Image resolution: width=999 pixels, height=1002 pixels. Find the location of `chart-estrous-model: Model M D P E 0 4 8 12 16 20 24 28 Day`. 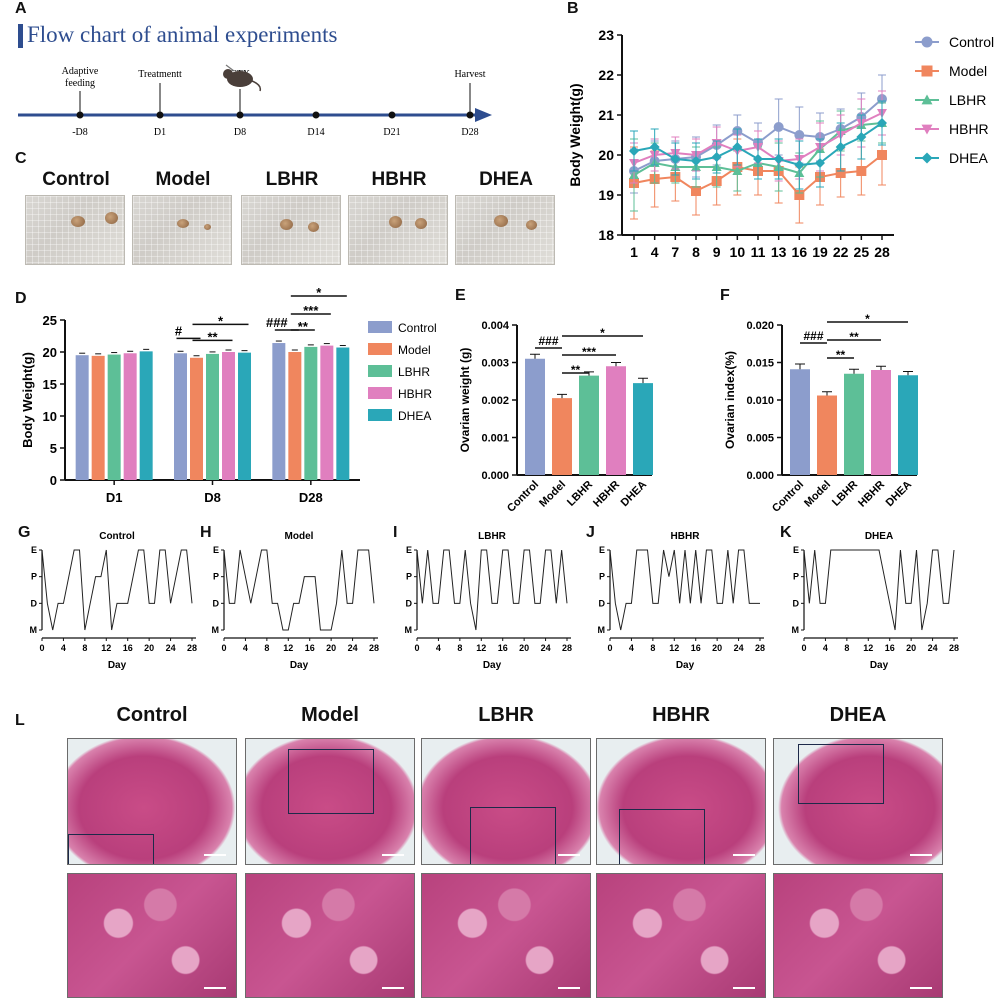

chart-estrous-model: Model M D P E 0 4 8 12 16 20 24 28 Day is located at coordinates (296, 601).